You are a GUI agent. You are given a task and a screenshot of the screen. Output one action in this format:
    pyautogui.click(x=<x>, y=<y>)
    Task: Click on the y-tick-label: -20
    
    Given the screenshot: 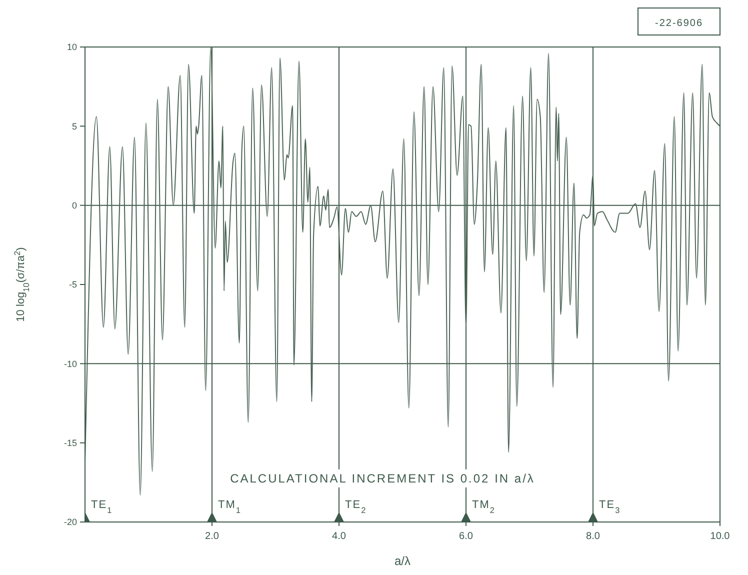 What is the action you would take?
    pyautogui.click(x=70, y=522)
    